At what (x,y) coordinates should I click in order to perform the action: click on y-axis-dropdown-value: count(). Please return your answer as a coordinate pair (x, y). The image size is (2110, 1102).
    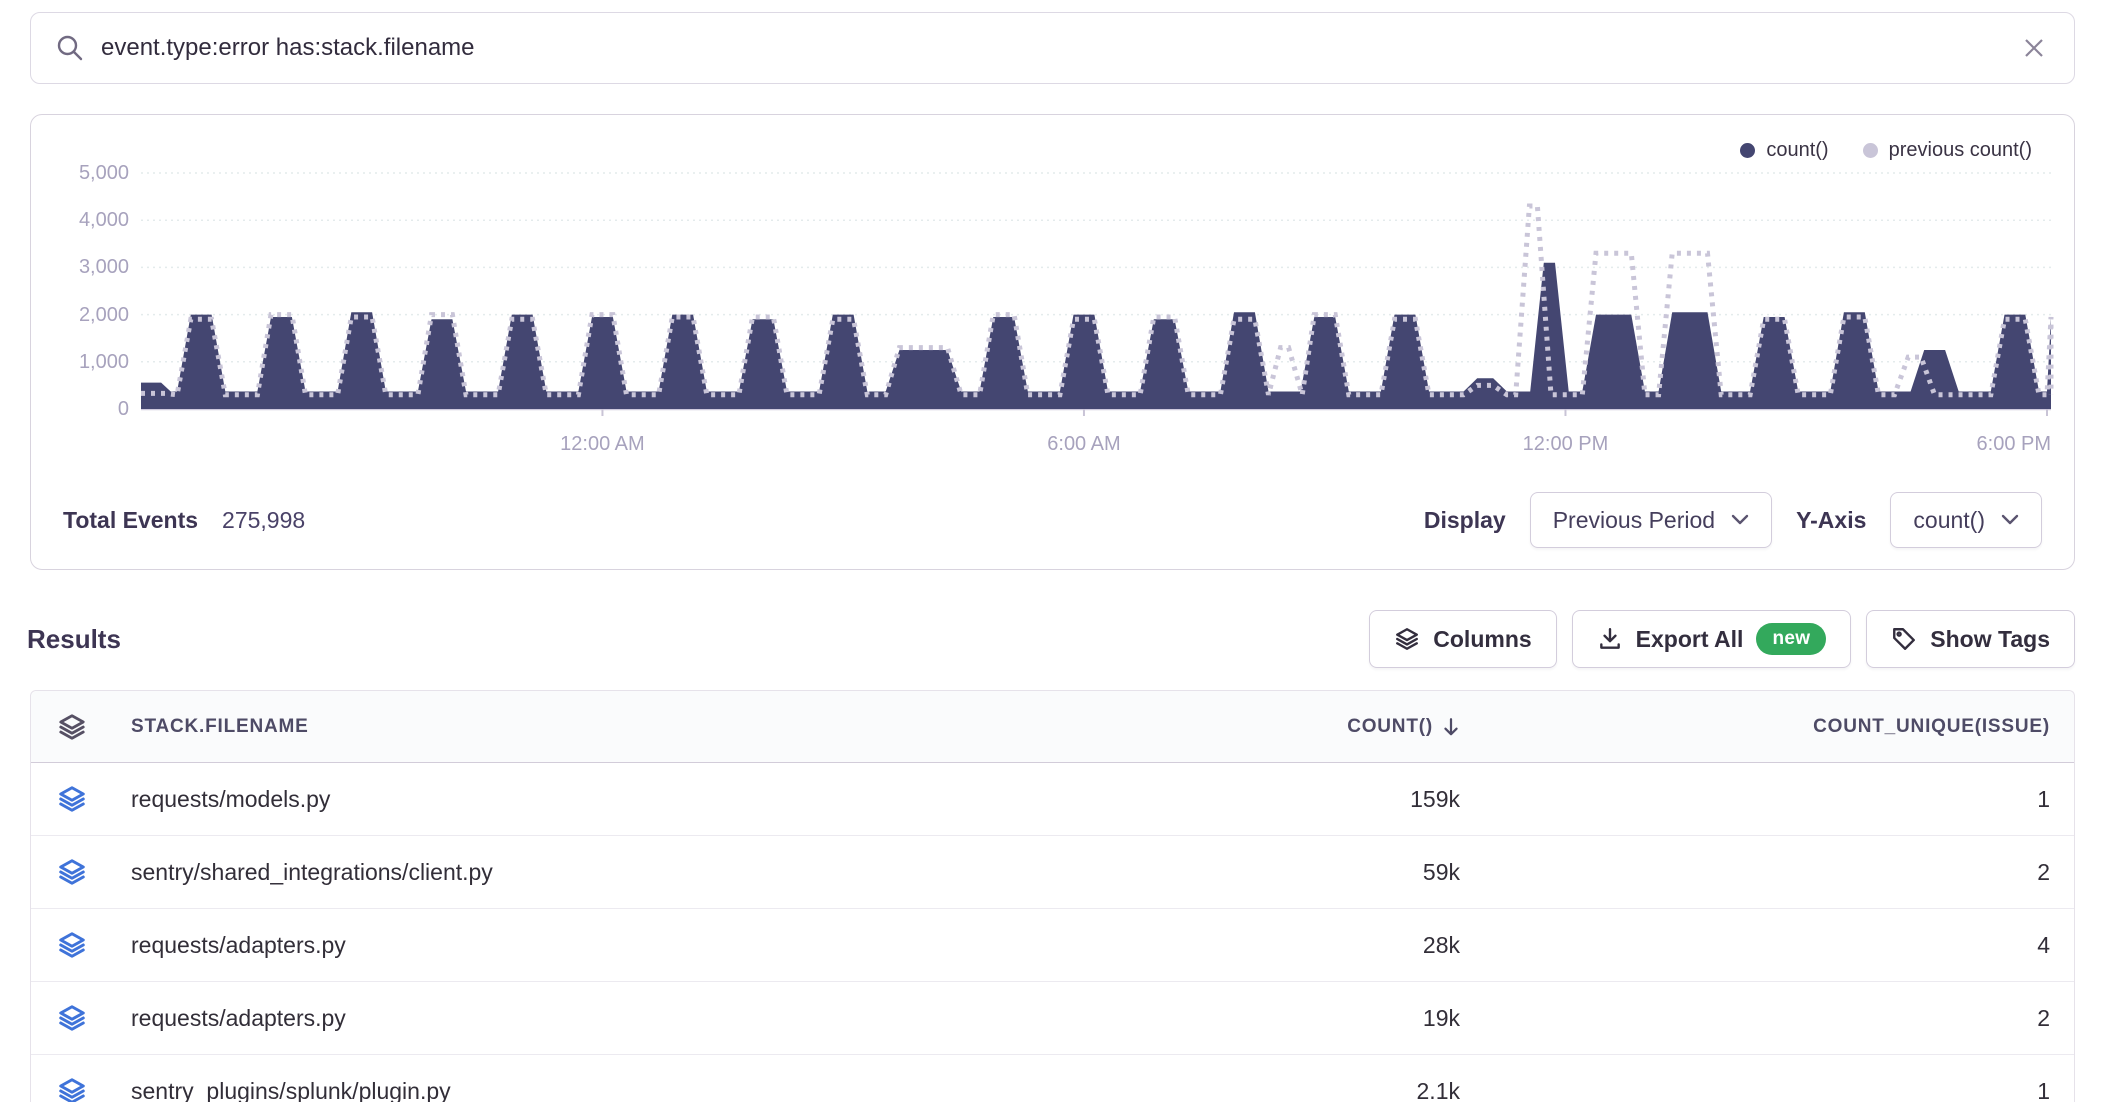
    Looking at the image, I should click on (1949, 519).